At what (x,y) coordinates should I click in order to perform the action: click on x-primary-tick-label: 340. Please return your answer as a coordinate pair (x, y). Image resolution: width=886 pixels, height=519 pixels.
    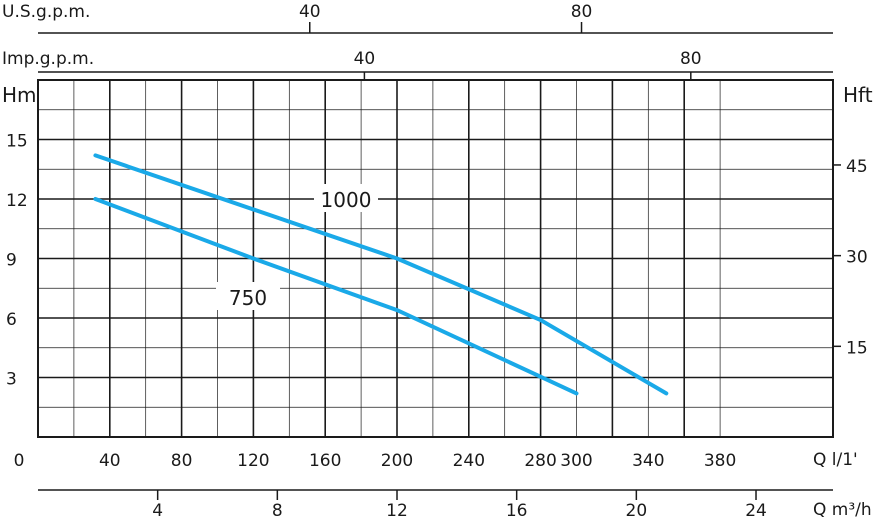
    Looking at the image, I should click on (648, 461).